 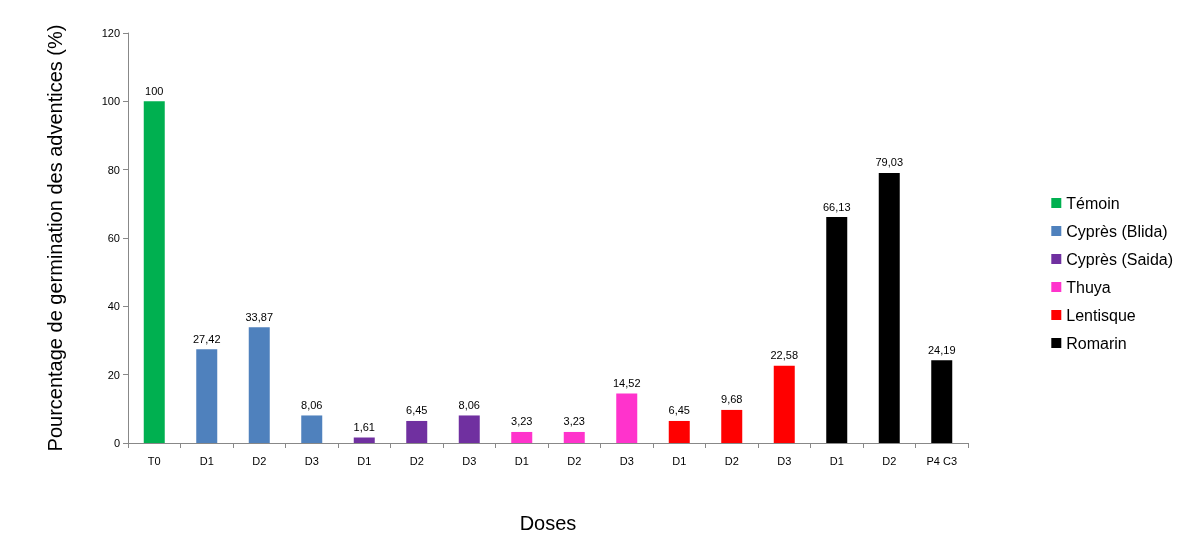 What do you see at coordinates (110, 101) in the screenshot?
I see `y-tick-label: 100` at bounding box center [110, 101].